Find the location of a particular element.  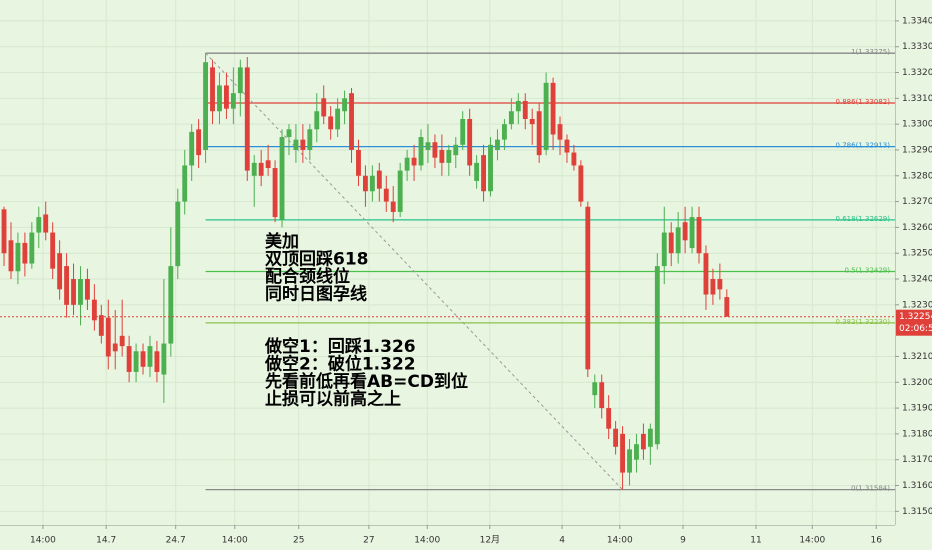

y-tick-label: 1.31700 is located at coordinates (917, 460).